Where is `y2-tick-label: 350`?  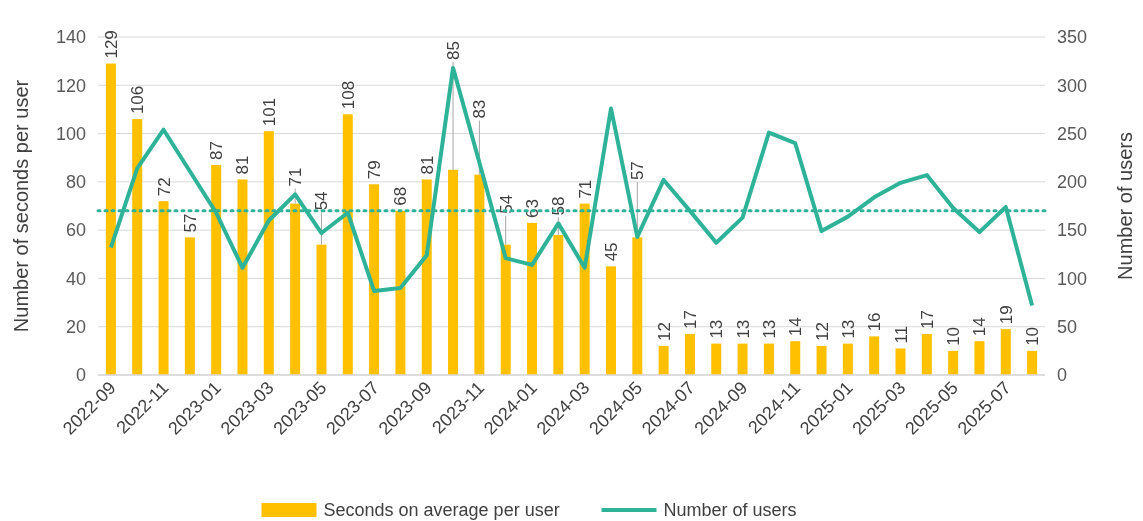 y2-tick-label: 350 is located at coordinates (1072, 37).